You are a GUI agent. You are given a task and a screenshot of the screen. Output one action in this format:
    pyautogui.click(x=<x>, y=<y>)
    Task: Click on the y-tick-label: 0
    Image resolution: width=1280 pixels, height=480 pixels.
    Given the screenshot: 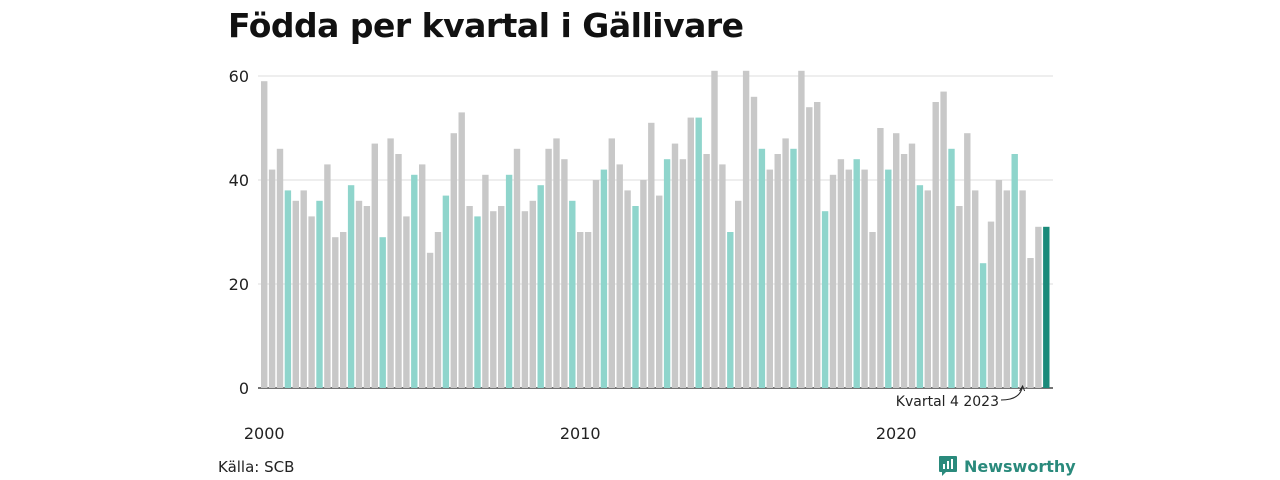 What is the action you would take?
    pyautogui.click(x=244, y=388)
    